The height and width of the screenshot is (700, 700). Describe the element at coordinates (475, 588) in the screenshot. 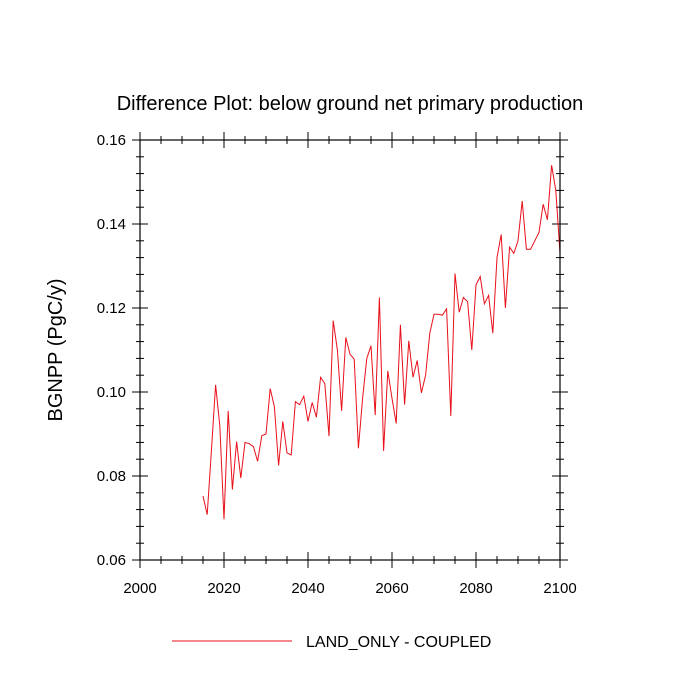

I see `x-tick-label: 2080` at that location.